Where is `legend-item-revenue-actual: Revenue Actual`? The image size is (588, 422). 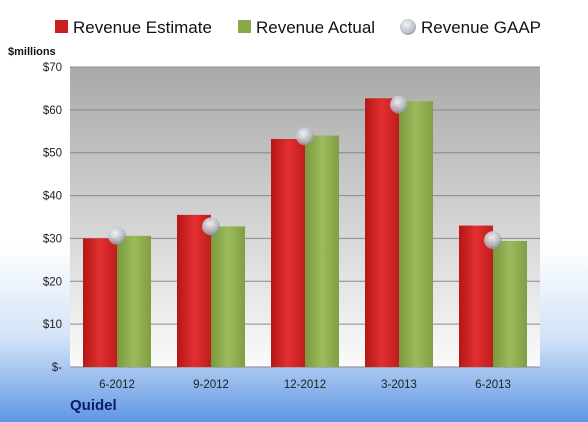 legend-item-revenue-actual: Revenue Actual is located at coordinates (306, 27).